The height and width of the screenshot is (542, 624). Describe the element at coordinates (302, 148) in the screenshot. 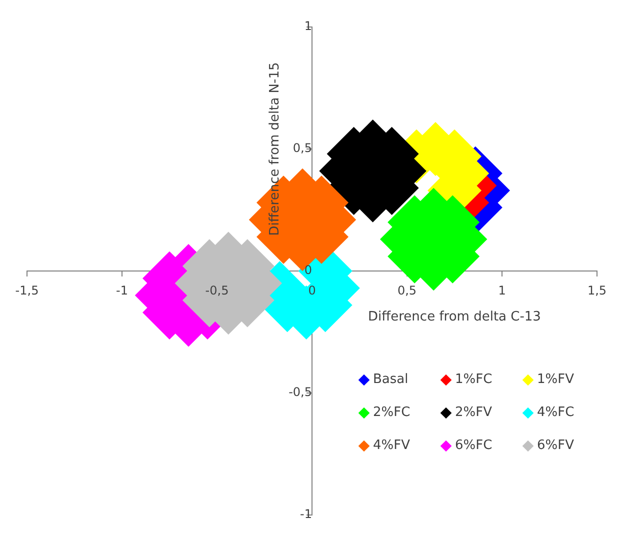

I see `y-tick-label: 0,5` at that location.